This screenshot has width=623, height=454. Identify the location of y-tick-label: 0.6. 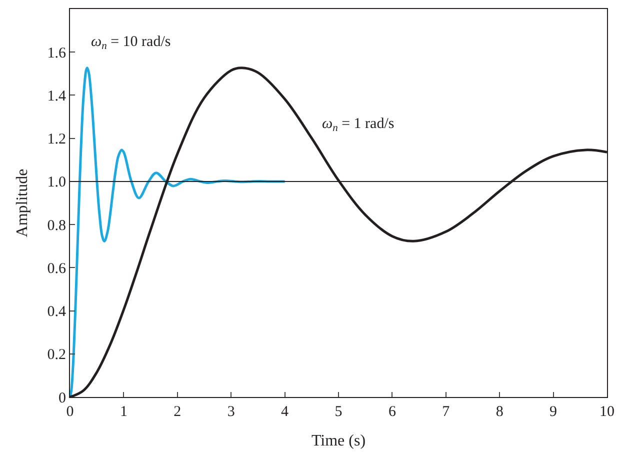
(56, 268).